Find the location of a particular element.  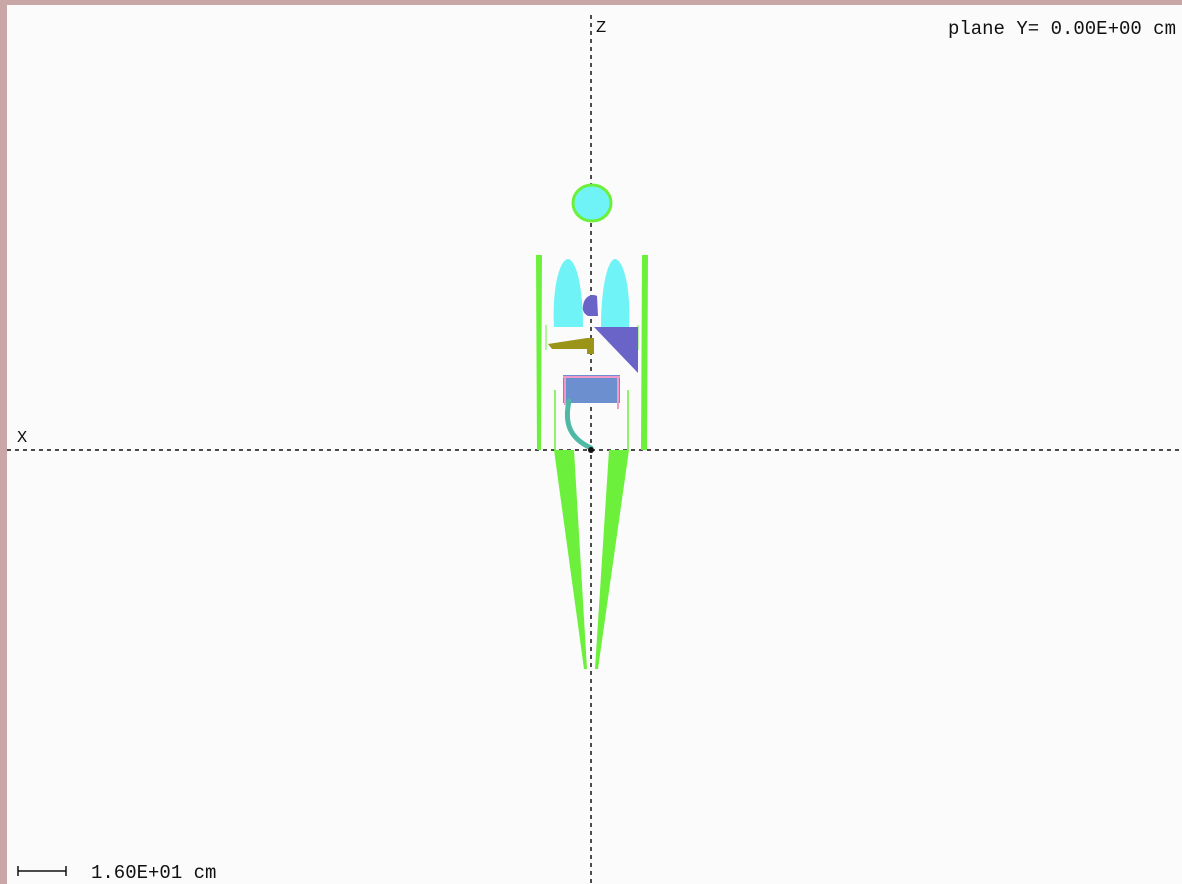

torso-left-wall is located at coordinates (539, 352).